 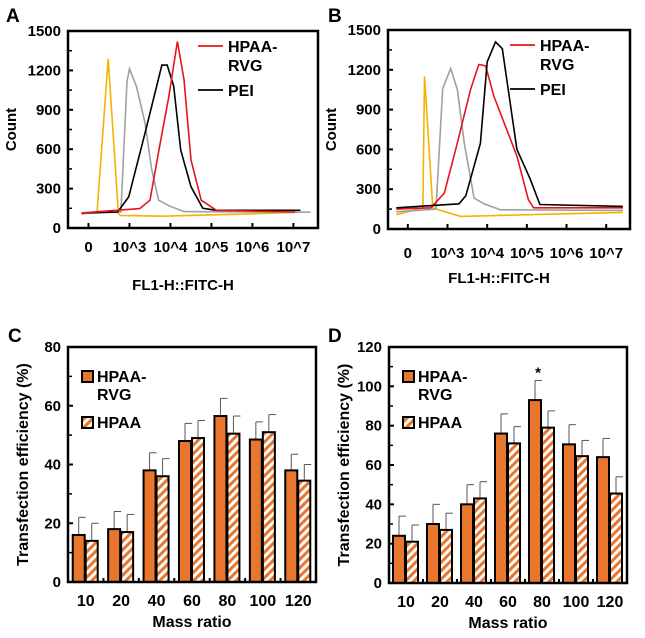 What do you see at coordinates (15, 336) in the screenshot?
I see `panel-label: C` at bounding box center [15, 336].